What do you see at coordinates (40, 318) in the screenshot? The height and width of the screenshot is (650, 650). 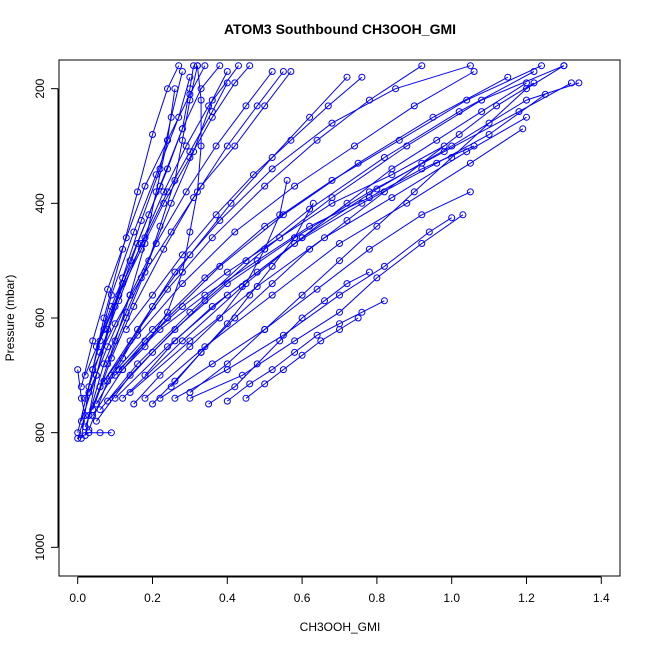 I see `y-tick-label: 600` at bounding box center [40, 318].